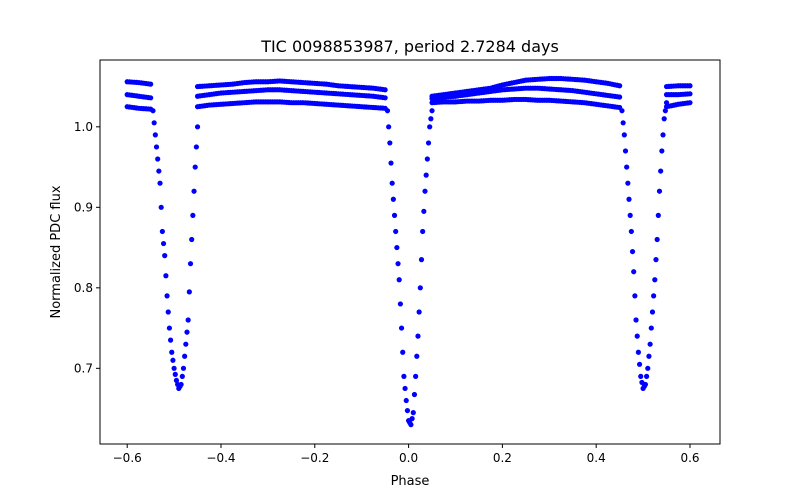 The height and width of the screenshot is (504, 800). What do you see at coordinates (409, 46) in the screenshot?
I see `chart-title: TIC 0098853987, period 2.7284 days` at bounding box center [409, 46].